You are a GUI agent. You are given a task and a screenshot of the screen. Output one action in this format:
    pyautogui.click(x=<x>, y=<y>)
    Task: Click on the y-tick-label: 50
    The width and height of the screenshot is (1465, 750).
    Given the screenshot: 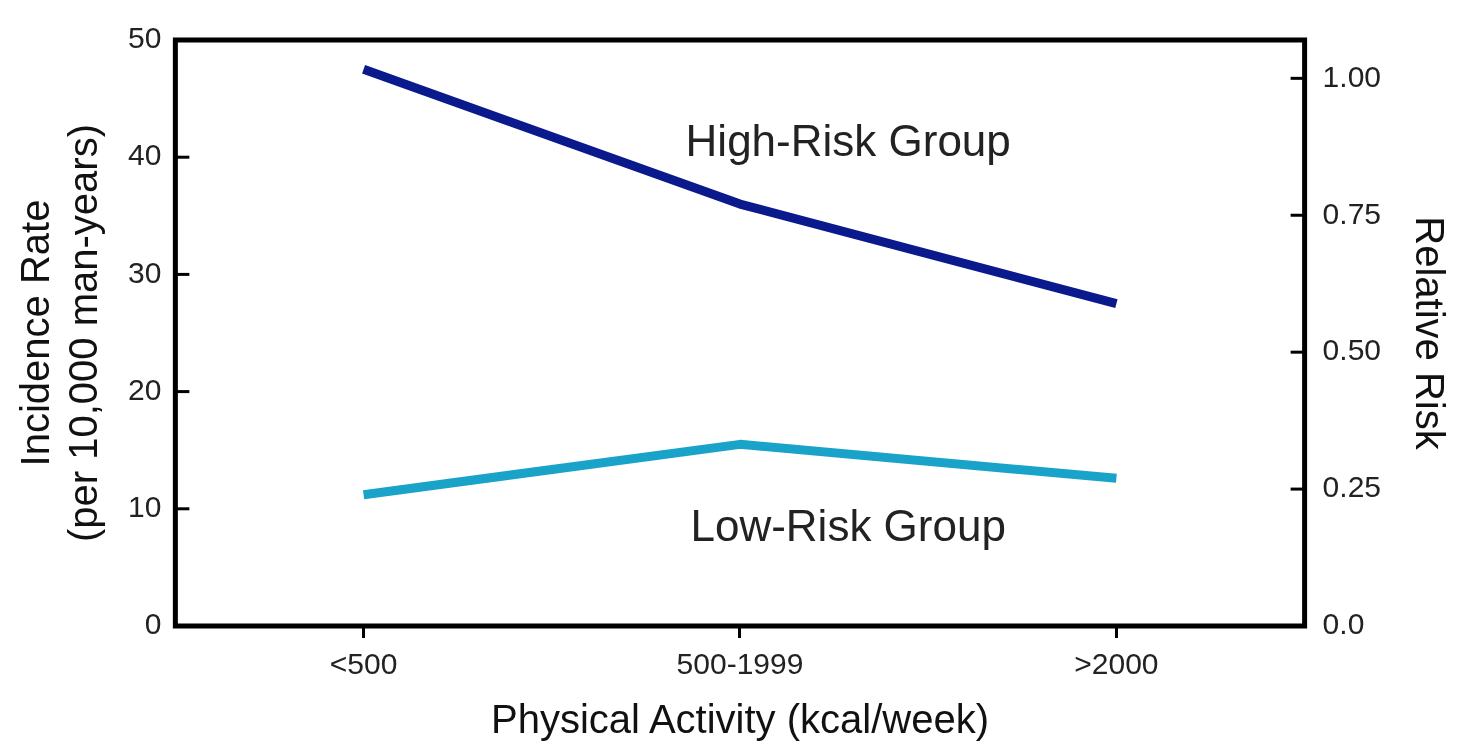 What is the action you would take?
    pyautogui.click(x=144, y=38)
    